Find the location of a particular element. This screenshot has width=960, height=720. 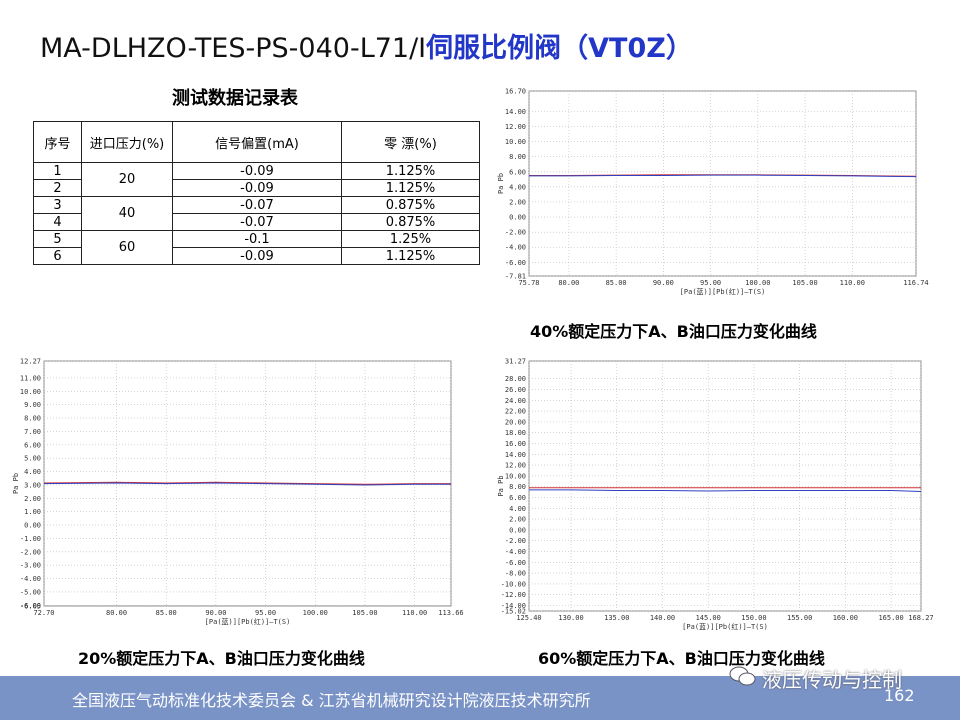

y-tick-label: 9.00 is located at coordinates (32, 405).